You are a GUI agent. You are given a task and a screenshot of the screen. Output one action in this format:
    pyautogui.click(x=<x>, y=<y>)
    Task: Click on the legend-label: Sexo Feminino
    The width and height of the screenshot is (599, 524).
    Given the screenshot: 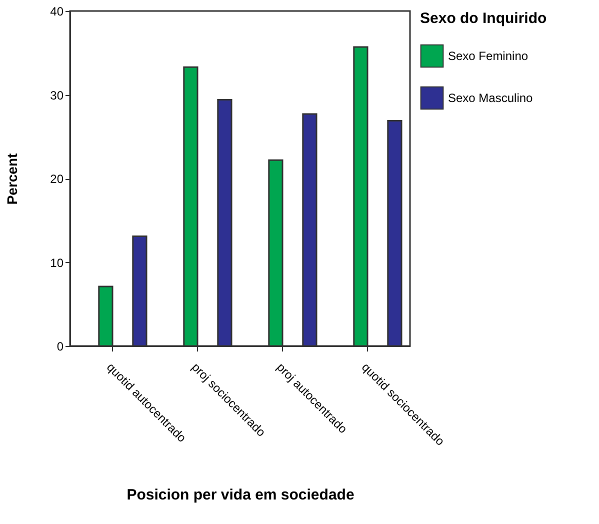 What is the action you would take?
    pyautogui.click(x=488, y=56)
    